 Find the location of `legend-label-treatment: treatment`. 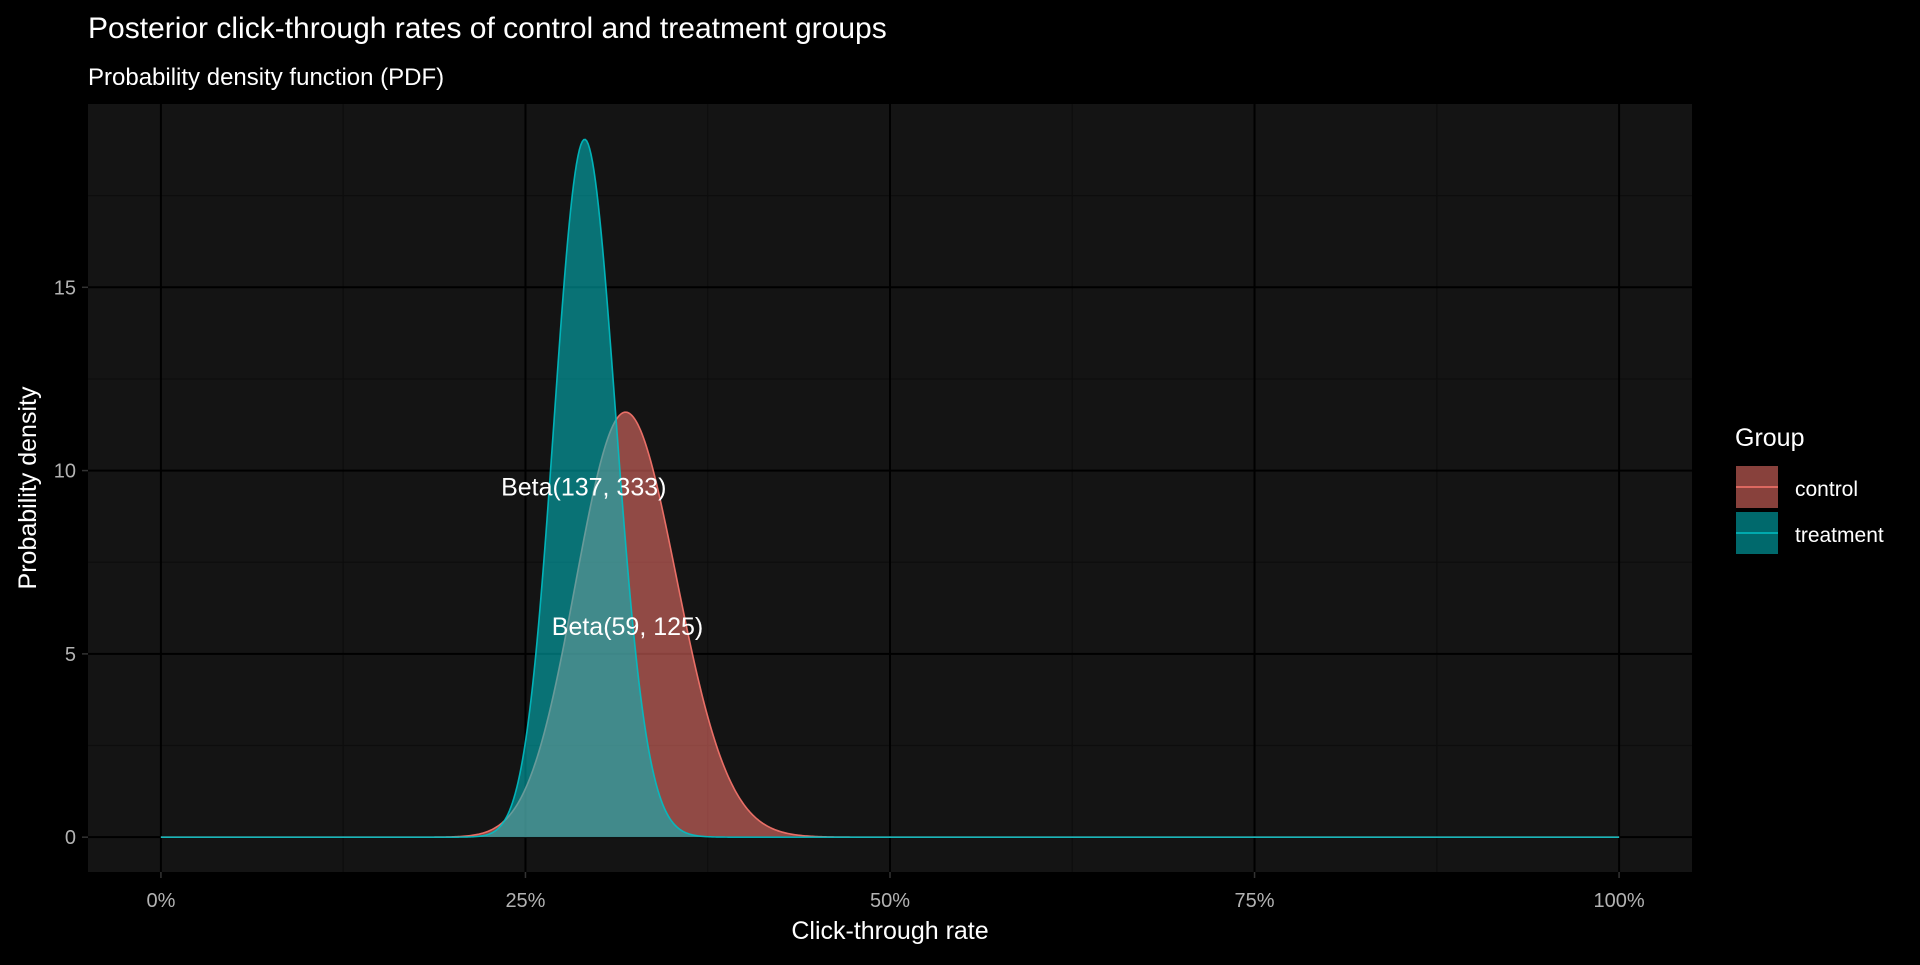

legend-label-treatment: treatment is located at coordinates (1839, 535).